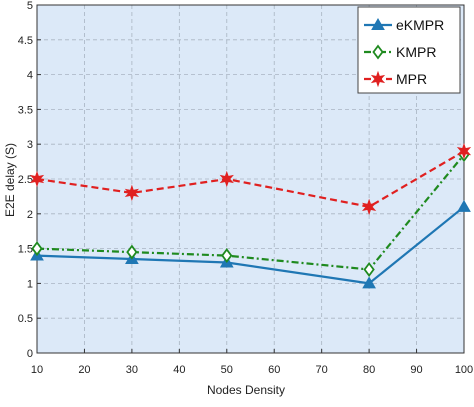 Image resolution: width=474 pixels, height=407 pixels. I want to click on legend-item-mpr: MPR, so click(395, 79).